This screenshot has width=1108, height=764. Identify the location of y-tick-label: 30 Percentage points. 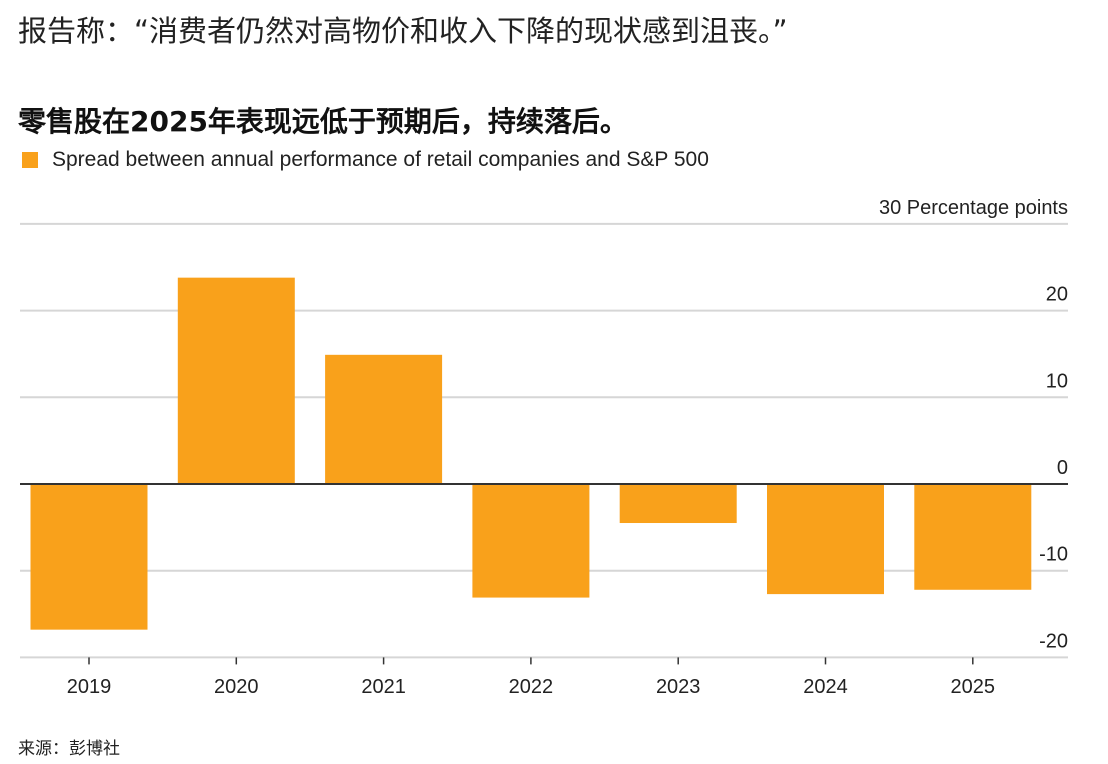
(973, 208).